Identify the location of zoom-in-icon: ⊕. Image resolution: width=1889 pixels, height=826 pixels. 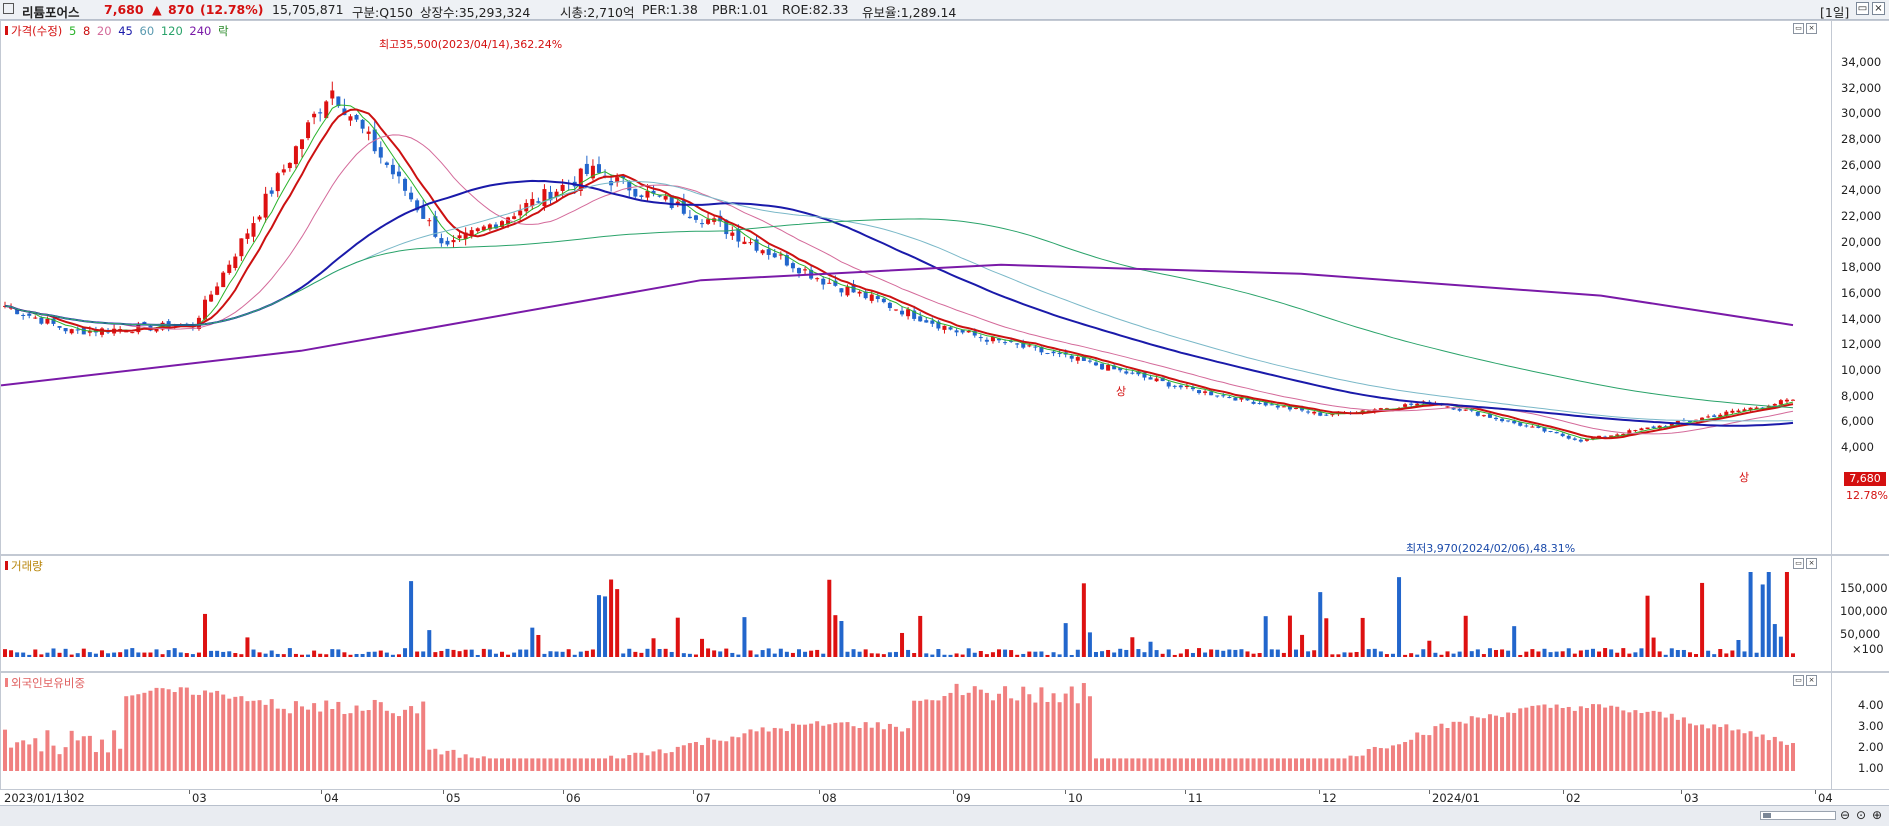
(1877, 815).